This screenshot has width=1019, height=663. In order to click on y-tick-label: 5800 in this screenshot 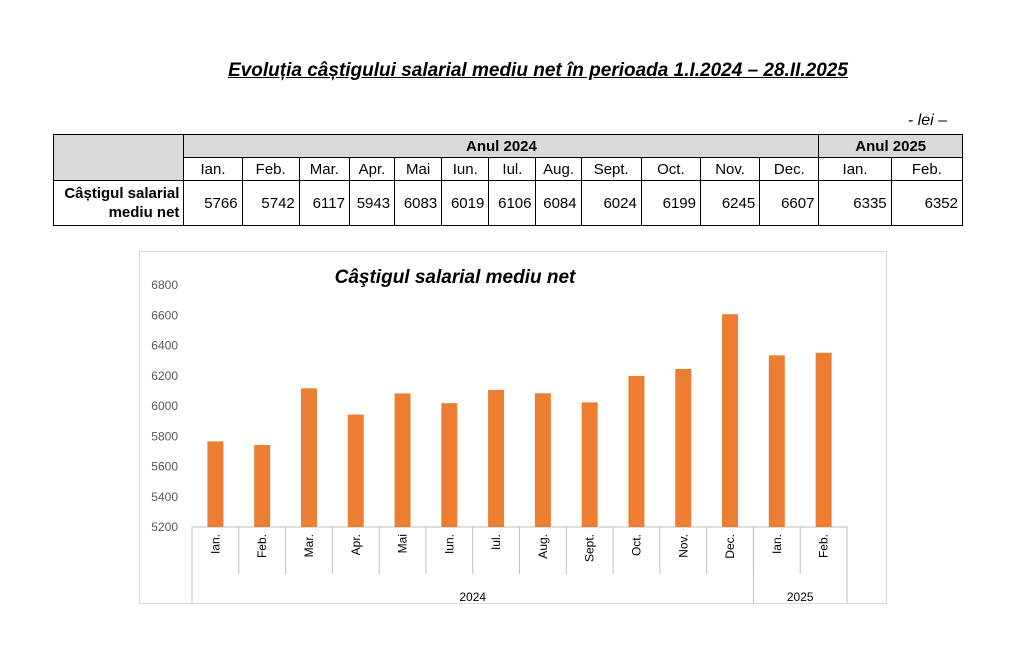, I will do `click(164, 436)`.